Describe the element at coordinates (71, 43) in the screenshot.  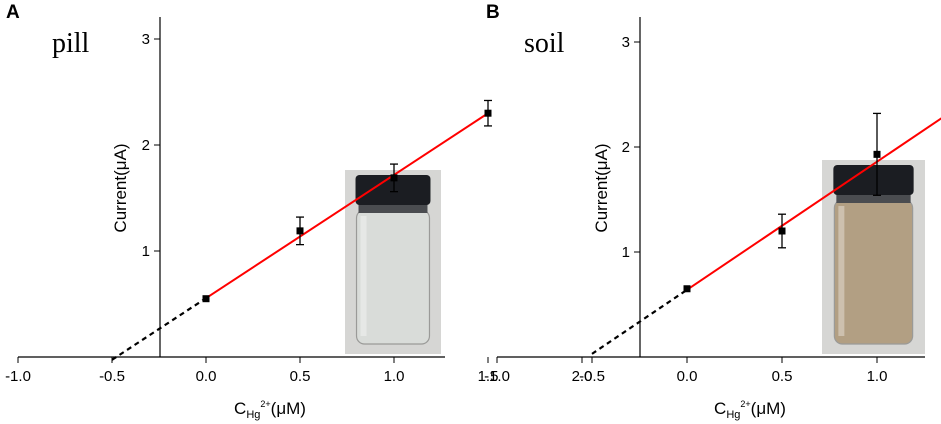
I see `sample-label: pill` at that location.